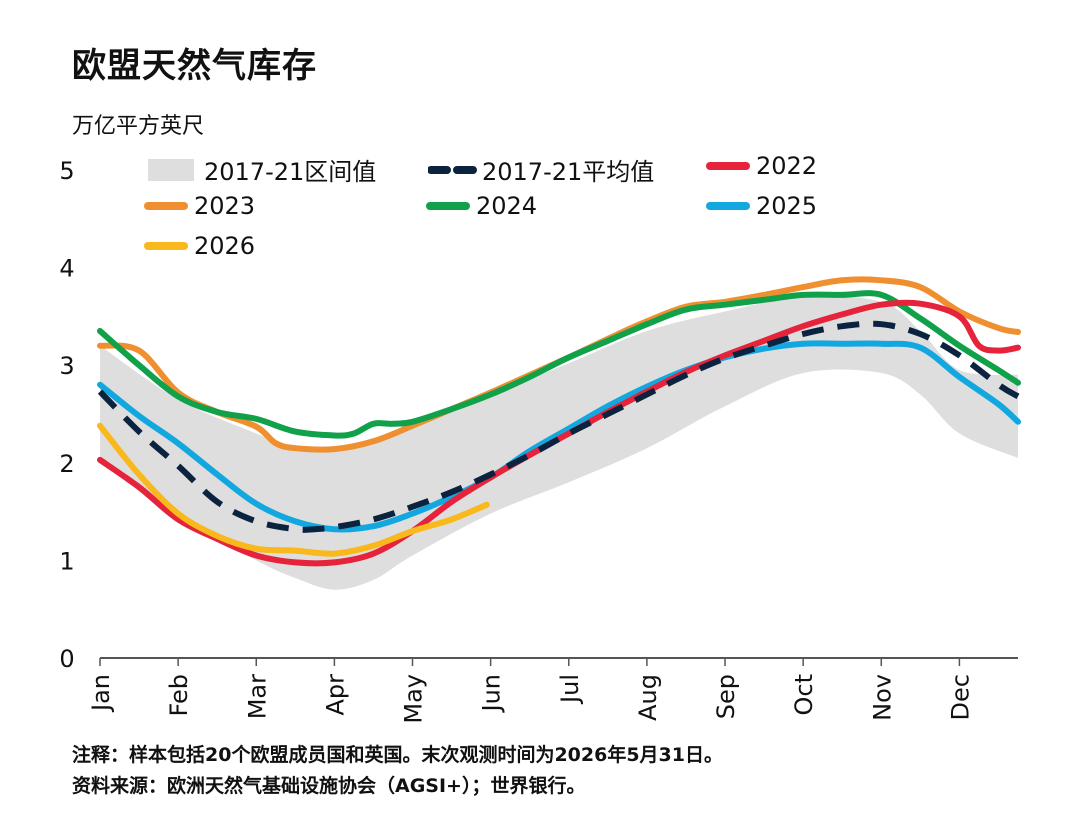 This screenshot has height=831, width=1067. Describe the element at coordinates (171, 169) in the screenshot. I see `legend-swatch-range` at that location.